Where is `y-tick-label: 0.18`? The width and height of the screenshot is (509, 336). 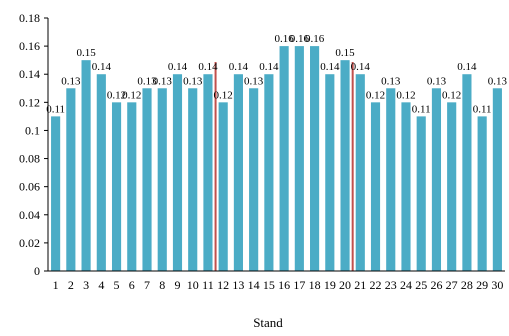 y-tick-label: 0.18 is located at coordinates (29, 18).